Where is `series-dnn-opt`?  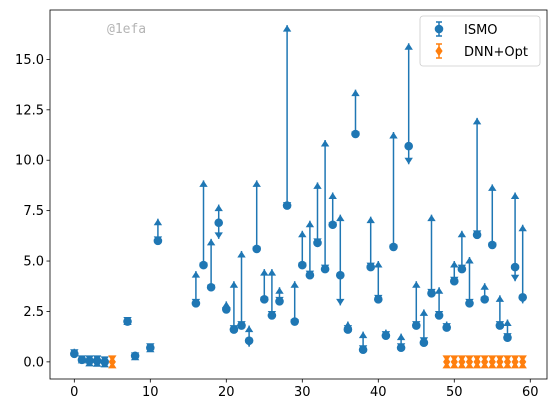 series-dnn-opt is located at coordinates (317, 362).